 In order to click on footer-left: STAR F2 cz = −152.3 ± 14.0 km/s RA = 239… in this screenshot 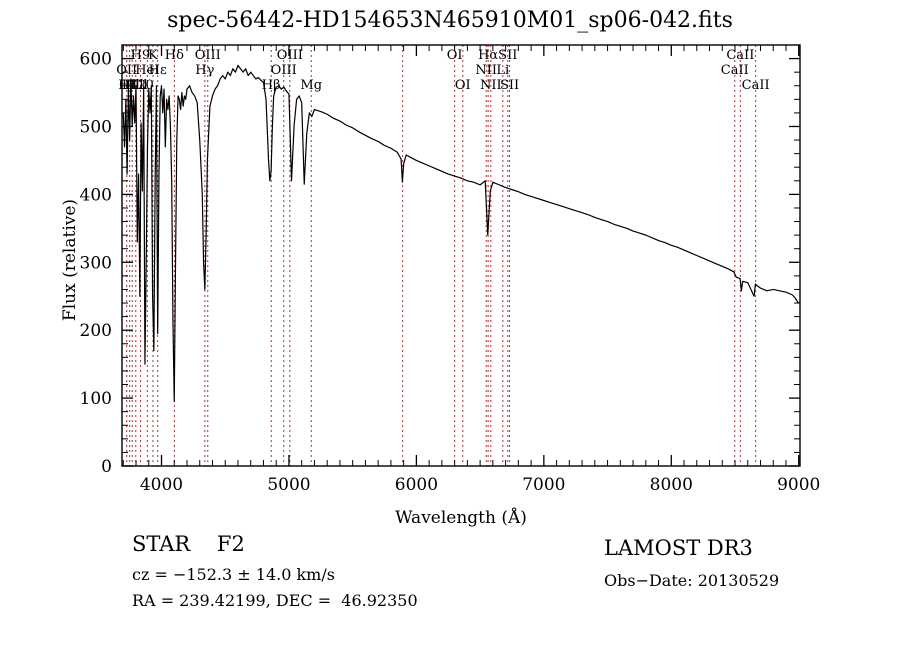, I will do `click(342, 574)`.